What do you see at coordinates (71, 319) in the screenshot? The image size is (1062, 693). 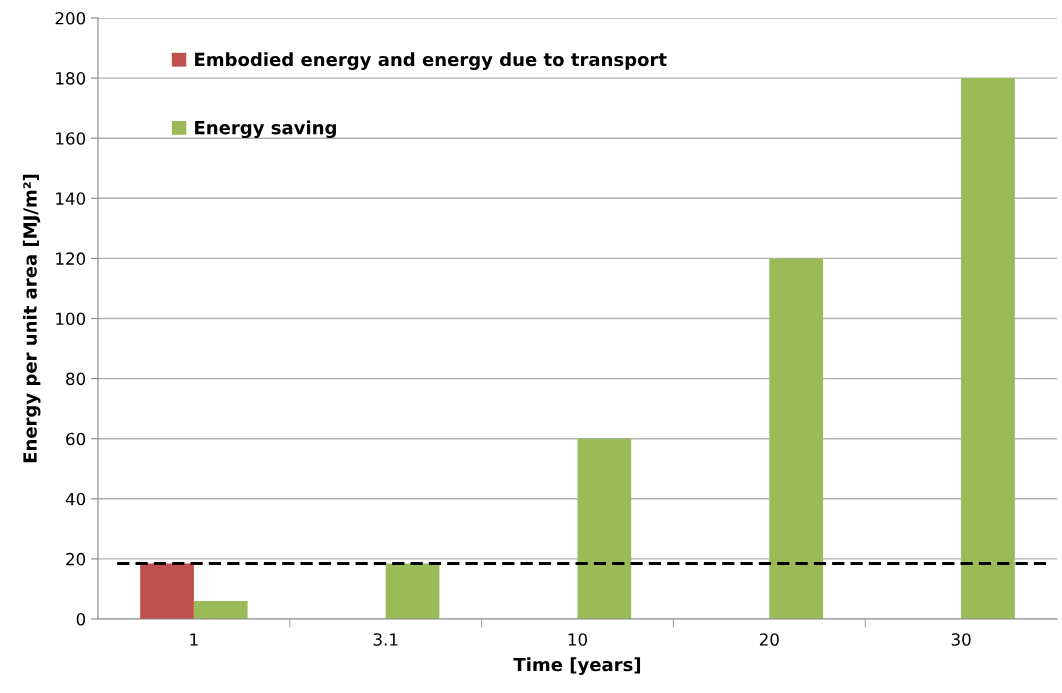 I see `y-tick-label: 100` at bounding box center [71, 319].